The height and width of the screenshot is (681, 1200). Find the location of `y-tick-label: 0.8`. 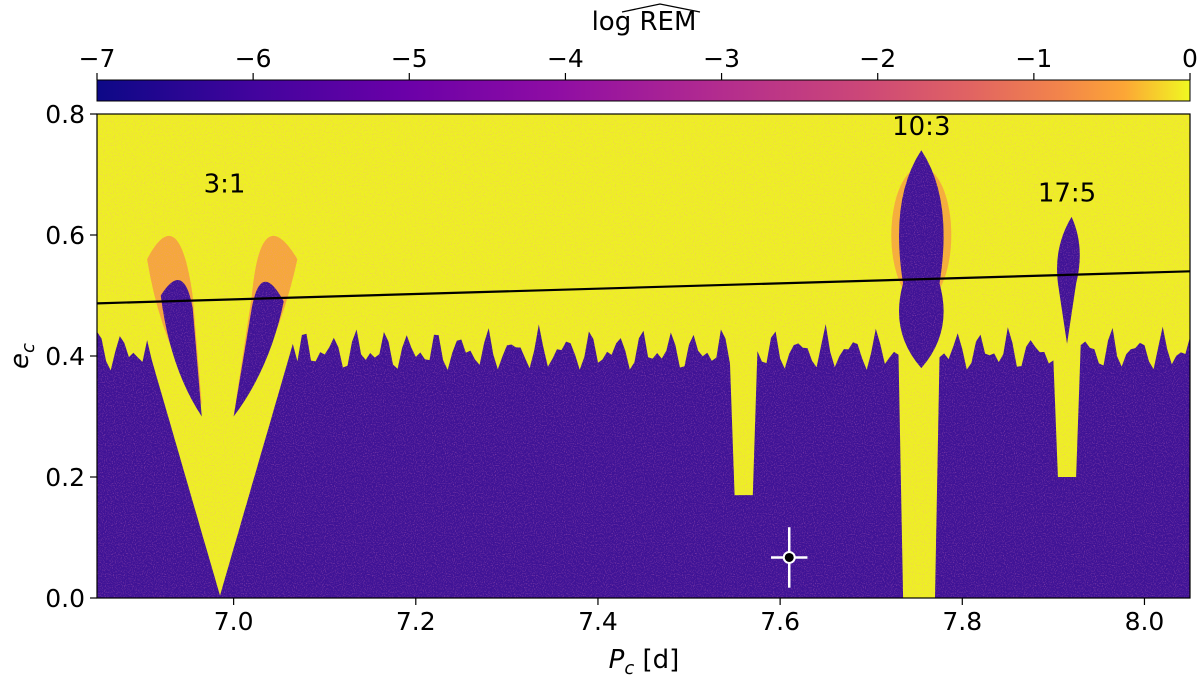

y-tick-label: 0.8 is located at coordinates (65, 114).